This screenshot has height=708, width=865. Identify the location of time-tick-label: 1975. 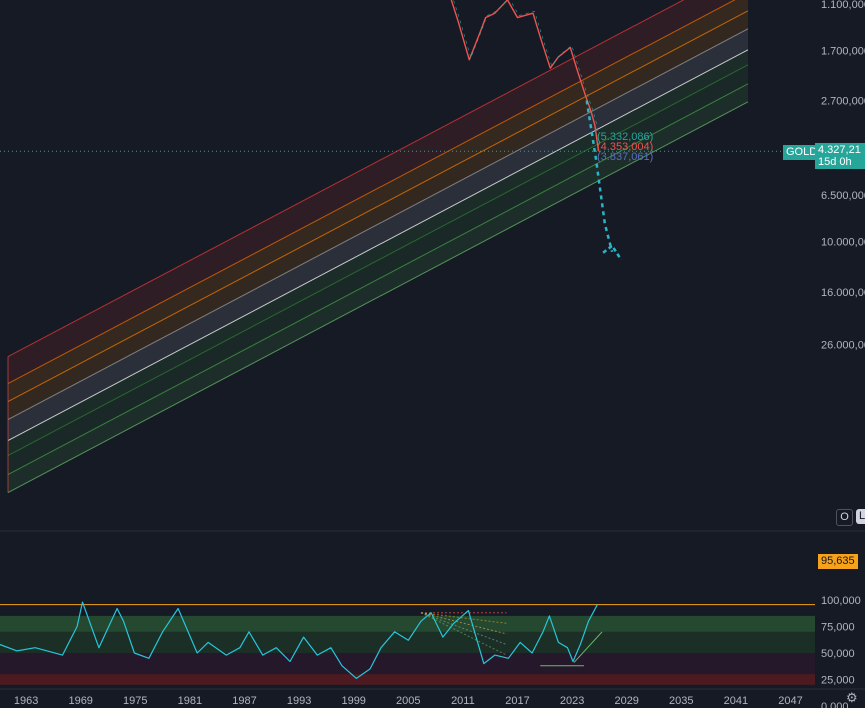
(135, 701).